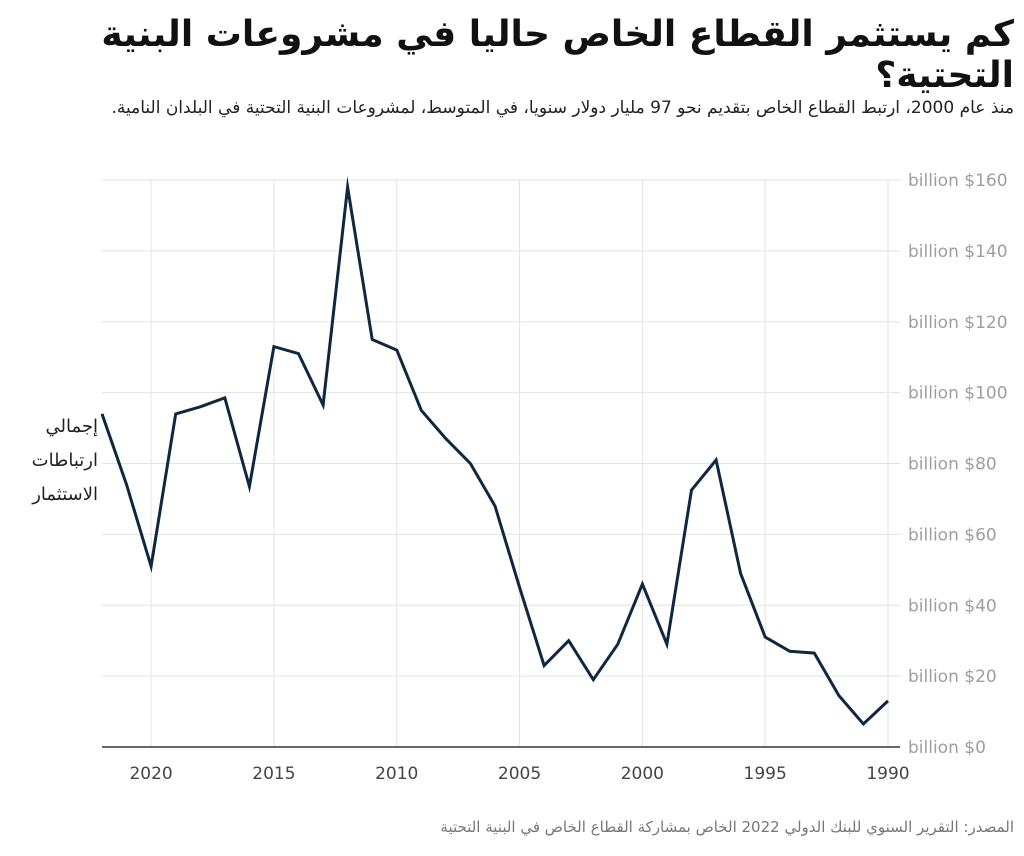 The image size is (1024, 856). Describe the element at coordinates (958, 394) in the screenshot. I see `y-tick-label: billion $100` at that location.